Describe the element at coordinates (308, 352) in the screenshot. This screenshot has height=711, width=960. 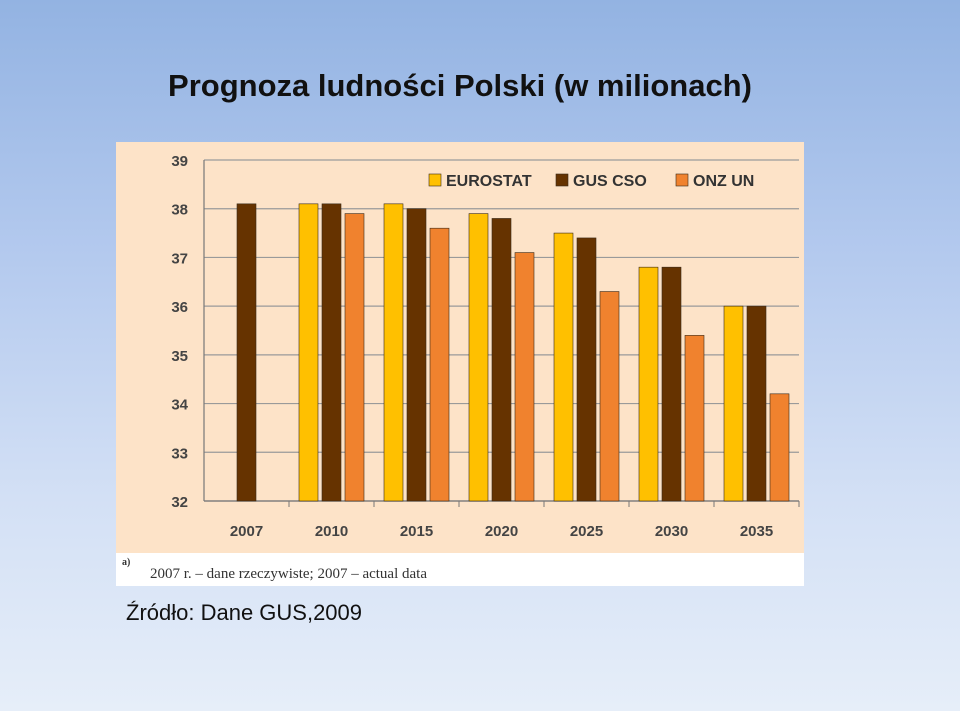
I see `bar-eurostat-2010` at that location.